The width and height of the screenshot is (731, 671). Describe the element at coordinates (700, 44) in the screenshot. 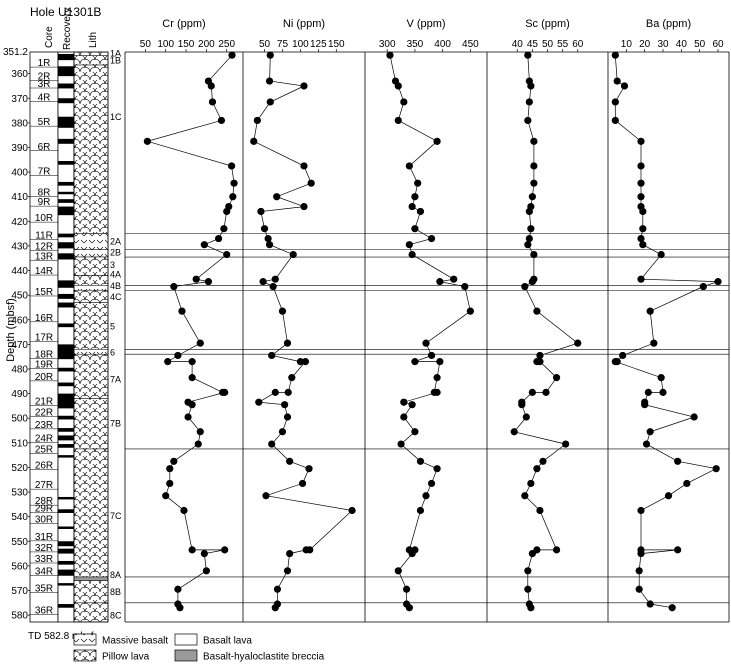

I see `x-tick-label: 50` at that location.